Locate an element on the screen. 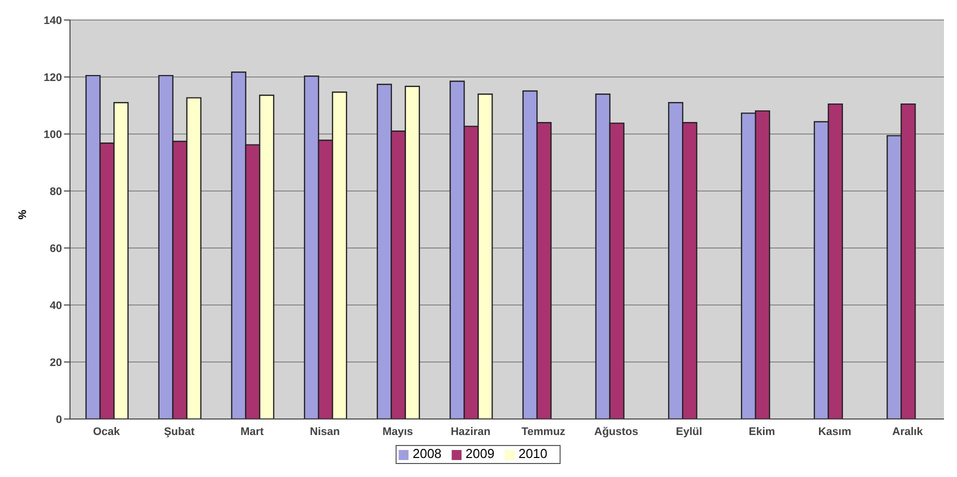 This screenshot has height=477, width=957. legend-label: 2009 is located at coordinates (480, 453).